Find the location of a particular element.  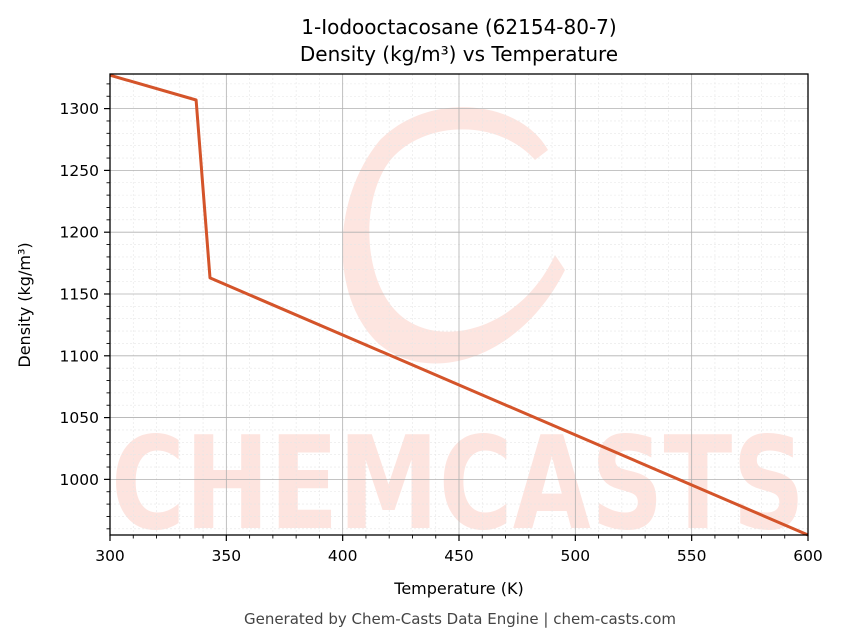

y-tick-label: 1300 is located at coordinates (79, 109).